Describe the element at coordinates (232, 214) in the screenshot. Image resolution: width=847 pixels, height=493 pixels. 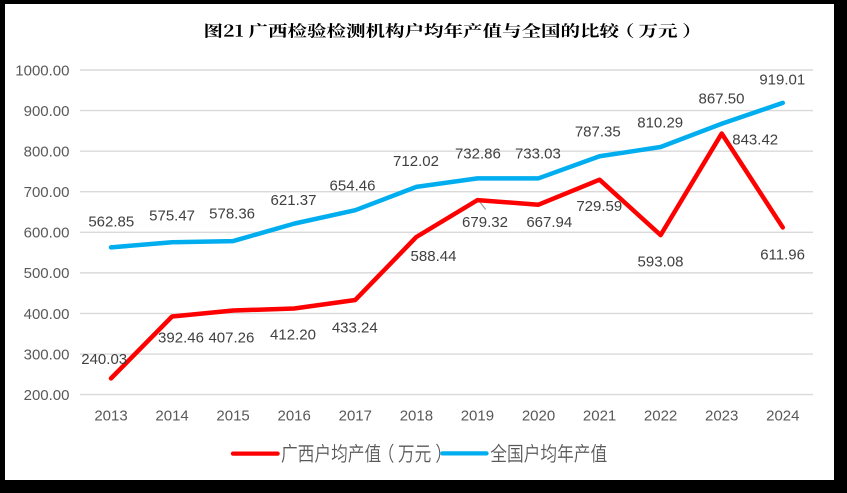
I see `svg-text: 578.36` at that location.